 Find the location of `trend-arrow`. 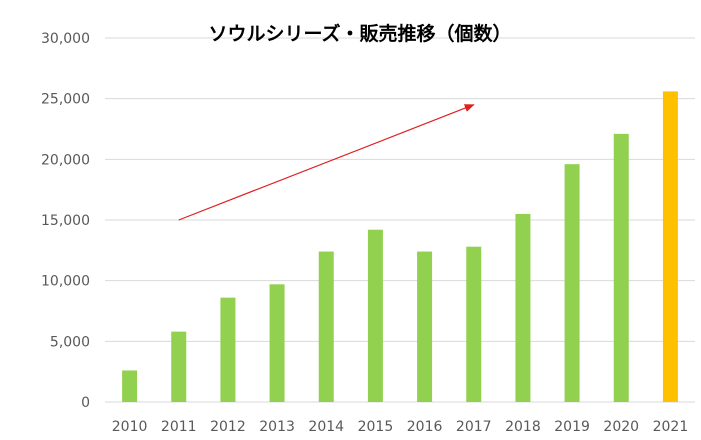

trend-arrow is located at coordinates (326, 162).